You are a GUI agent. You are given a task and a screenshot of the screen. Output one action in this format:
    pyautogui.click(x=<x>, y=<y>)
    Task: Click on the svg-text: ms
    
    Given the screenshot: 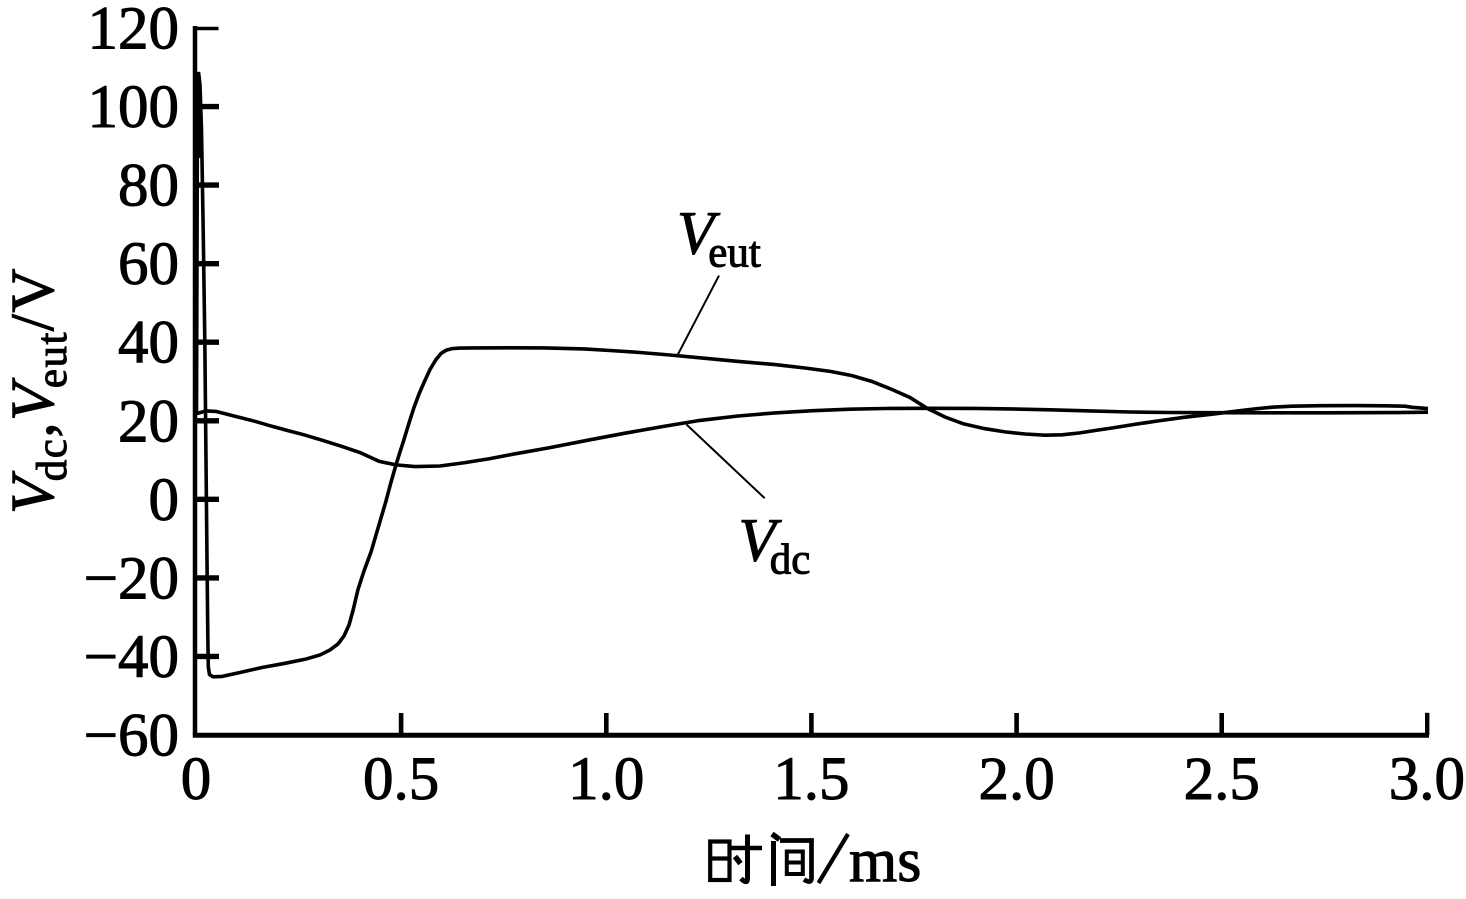 What is the action you would take?
    pyautogui.click(x=885, y=861)
    